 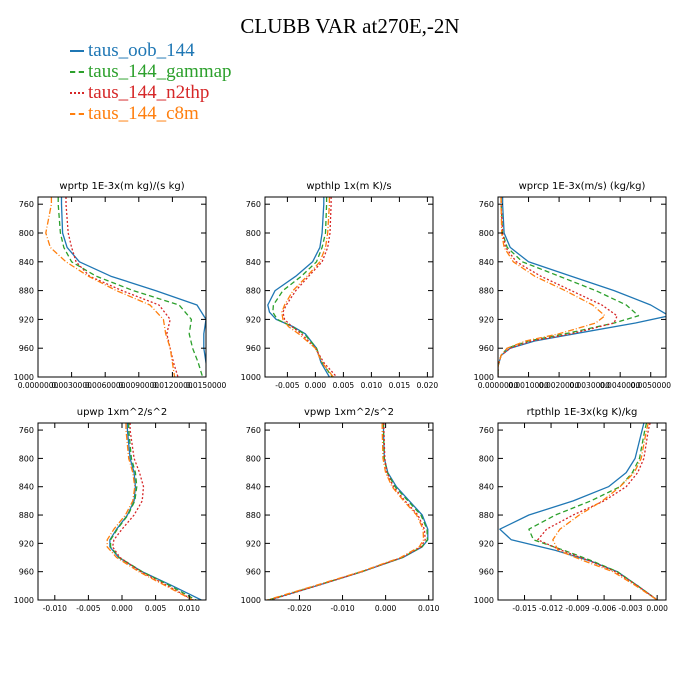 I want to click on legend-label: taus_144_gammap, so click(x=160, y=71).